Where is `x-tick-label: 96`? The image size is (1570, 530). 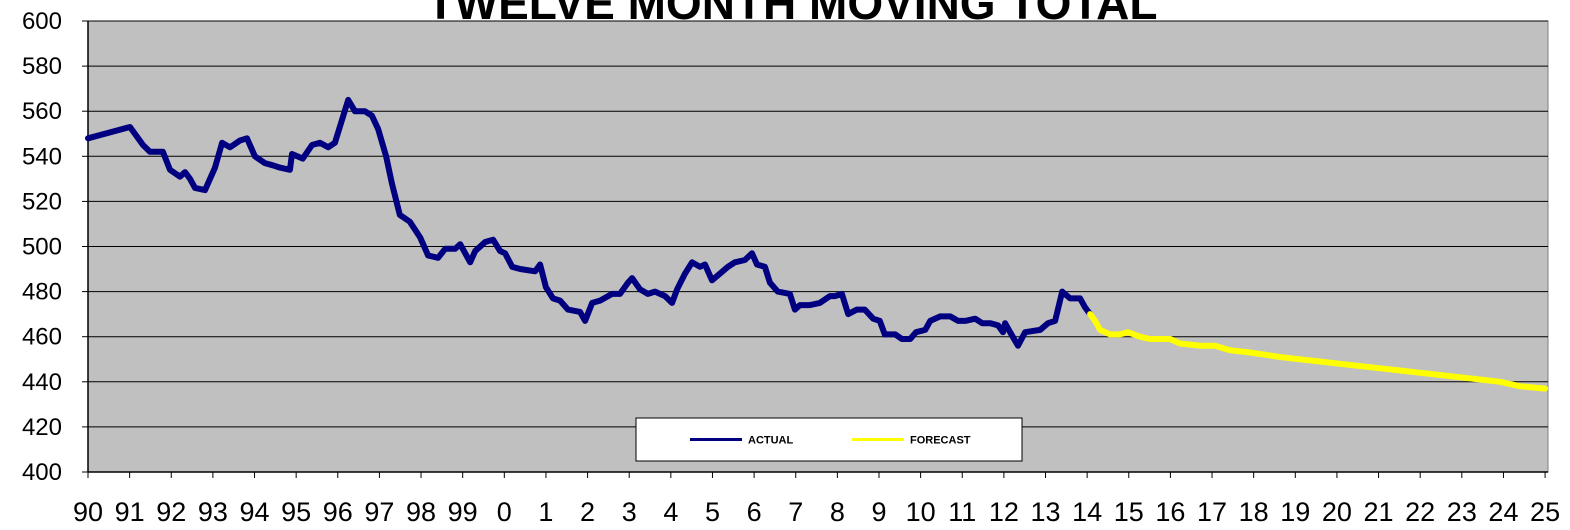 x-tick-label: 96 is located at coordinates (338, 512).